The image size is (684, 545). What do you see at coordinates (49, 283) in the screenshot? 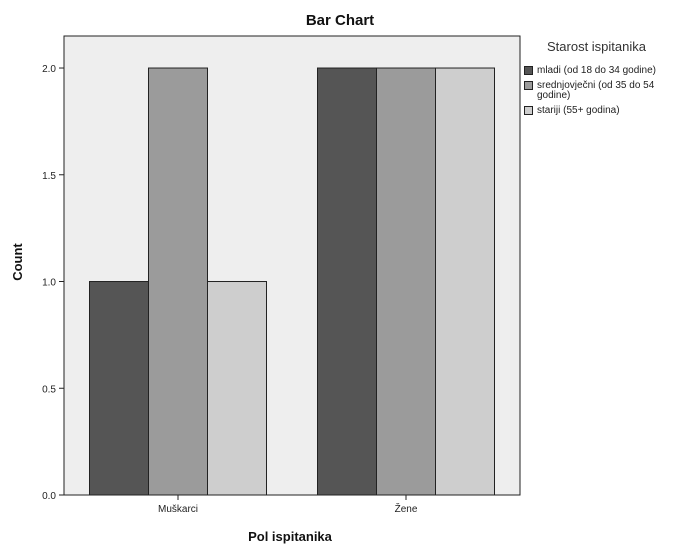
I see `y-tick-label: 1.0` at bounding box center [49, 283].